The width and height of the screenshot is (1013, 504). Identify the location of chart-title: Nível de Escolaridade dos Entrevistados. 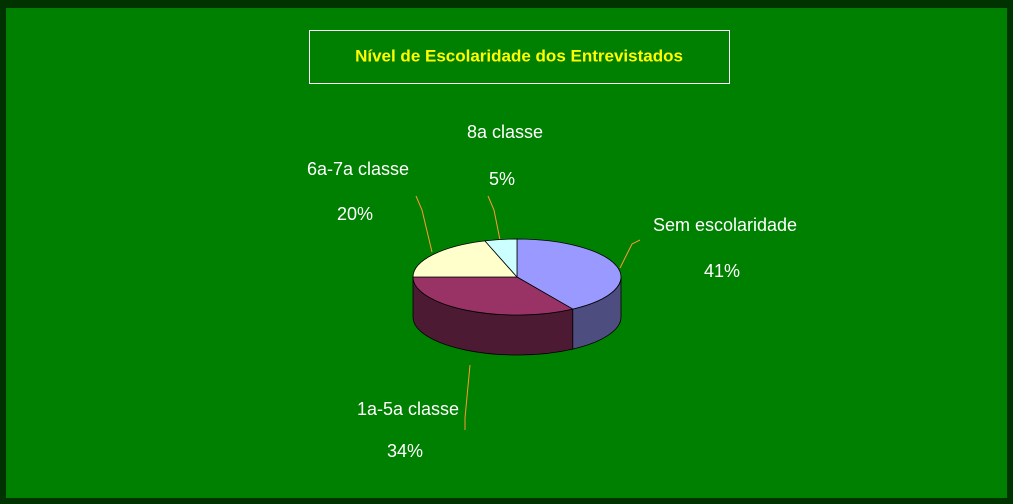
(519, 55).